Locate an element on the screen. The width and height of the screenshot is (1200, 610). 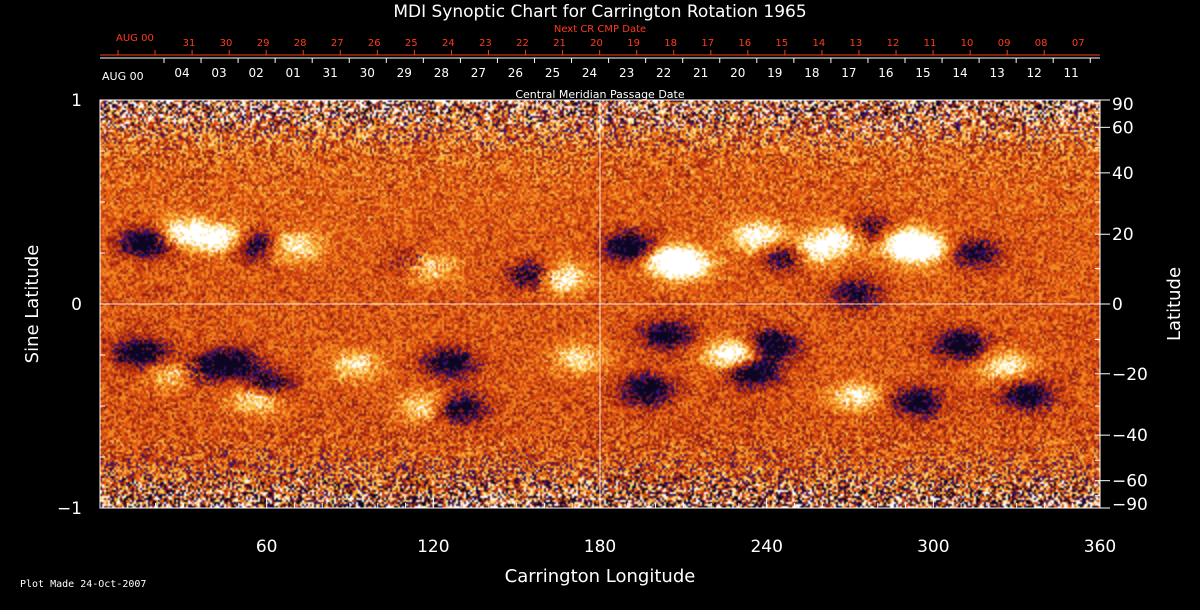
next-cr-date: 30 is located at coordinates (226, 43).